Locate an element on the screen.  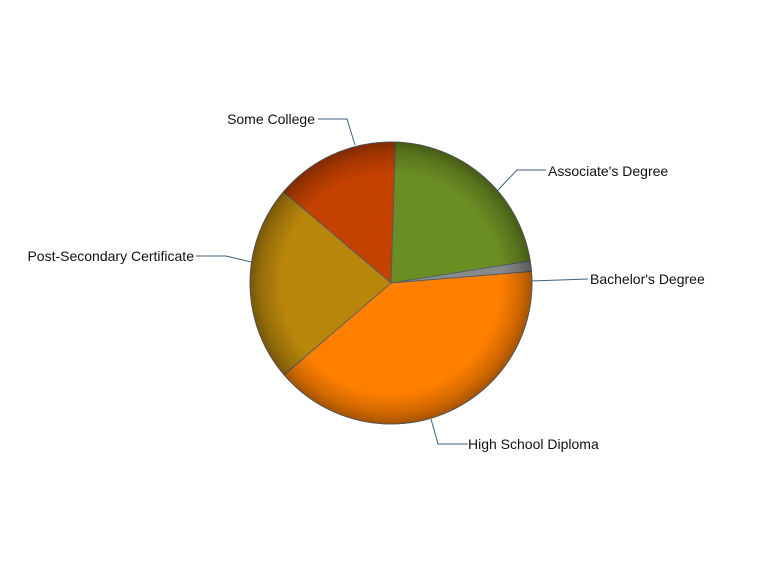
slice-label-high-school-diploma: High School Diploma is located at coordinates (533, 444).